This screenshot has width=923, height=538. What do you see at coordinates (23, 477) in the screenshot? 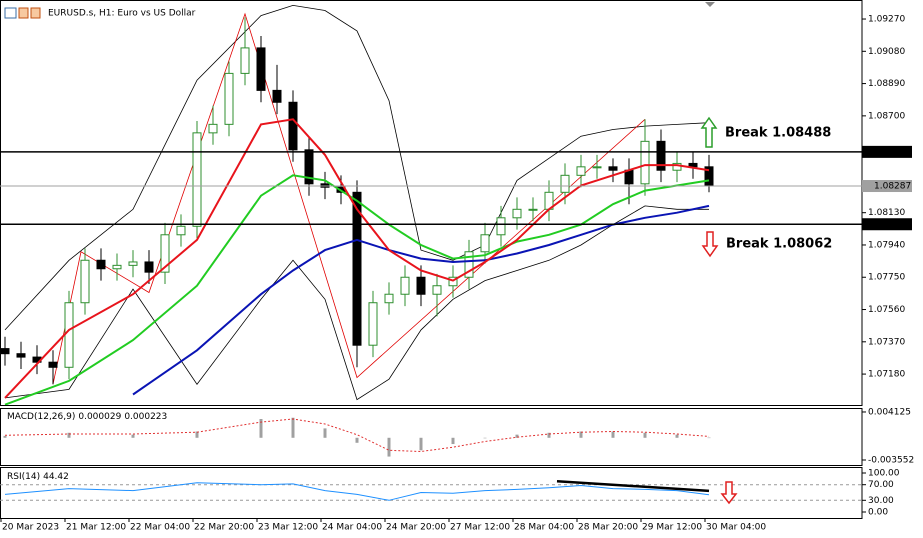
I see `indicator-value: RSI(14)` at bounding box center [23, 477].